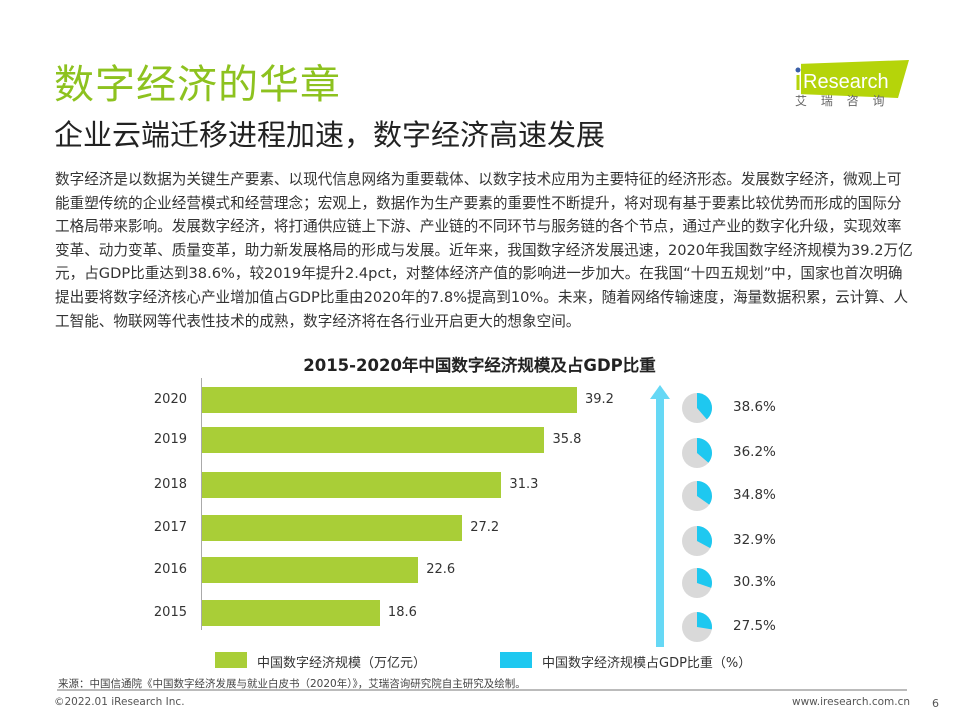 The width and height of the screenshot is (959, 719). I want to click on share-value-label: 38.6%, so click(754, 407).